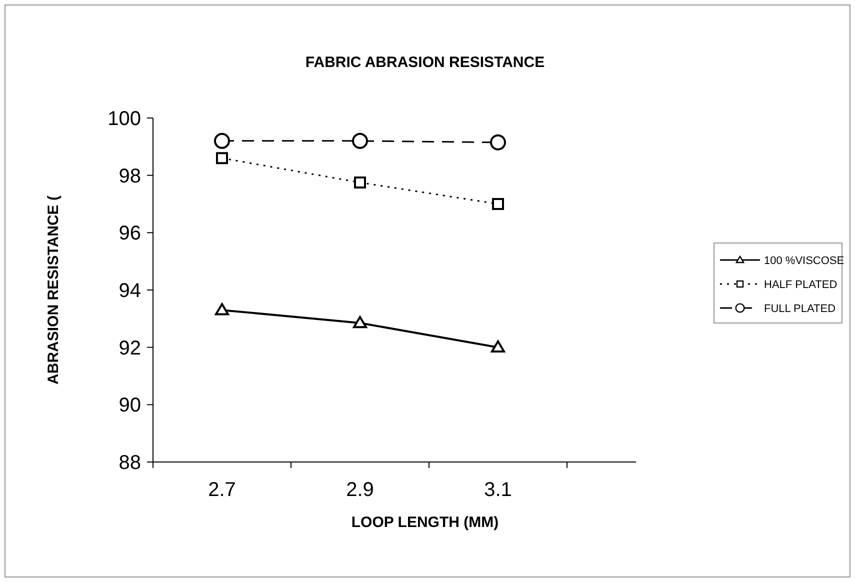 This screenshot has height=582, width=855. I want to click on x-axis-title: LOOP LENGTH (MM), so click(425, 522).